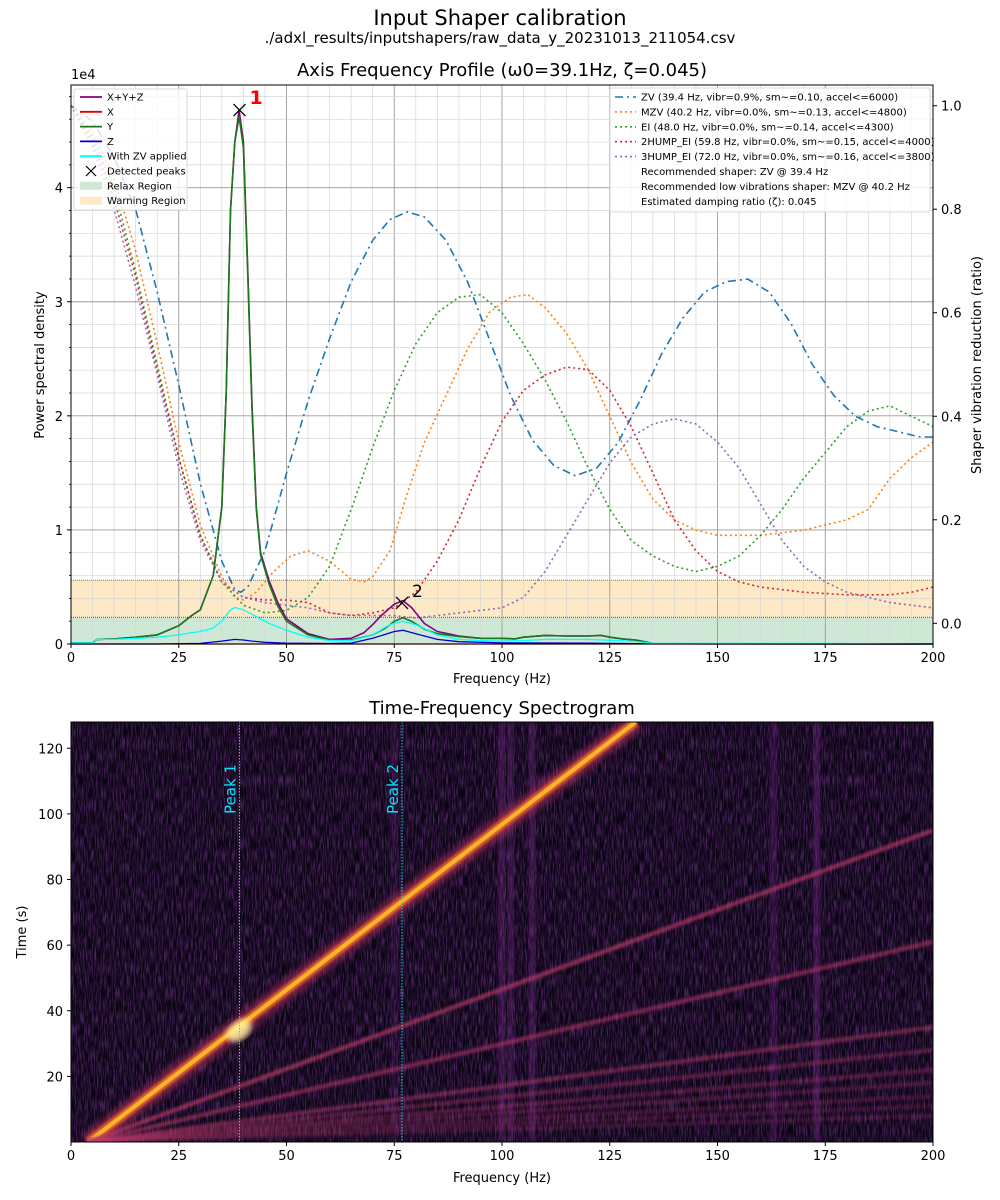 The image size is (1000, 1200). Describe the element at coordinates (393, 789) in the screenshot. I see `spectrogram-peak-label: Peak 2` at that location.